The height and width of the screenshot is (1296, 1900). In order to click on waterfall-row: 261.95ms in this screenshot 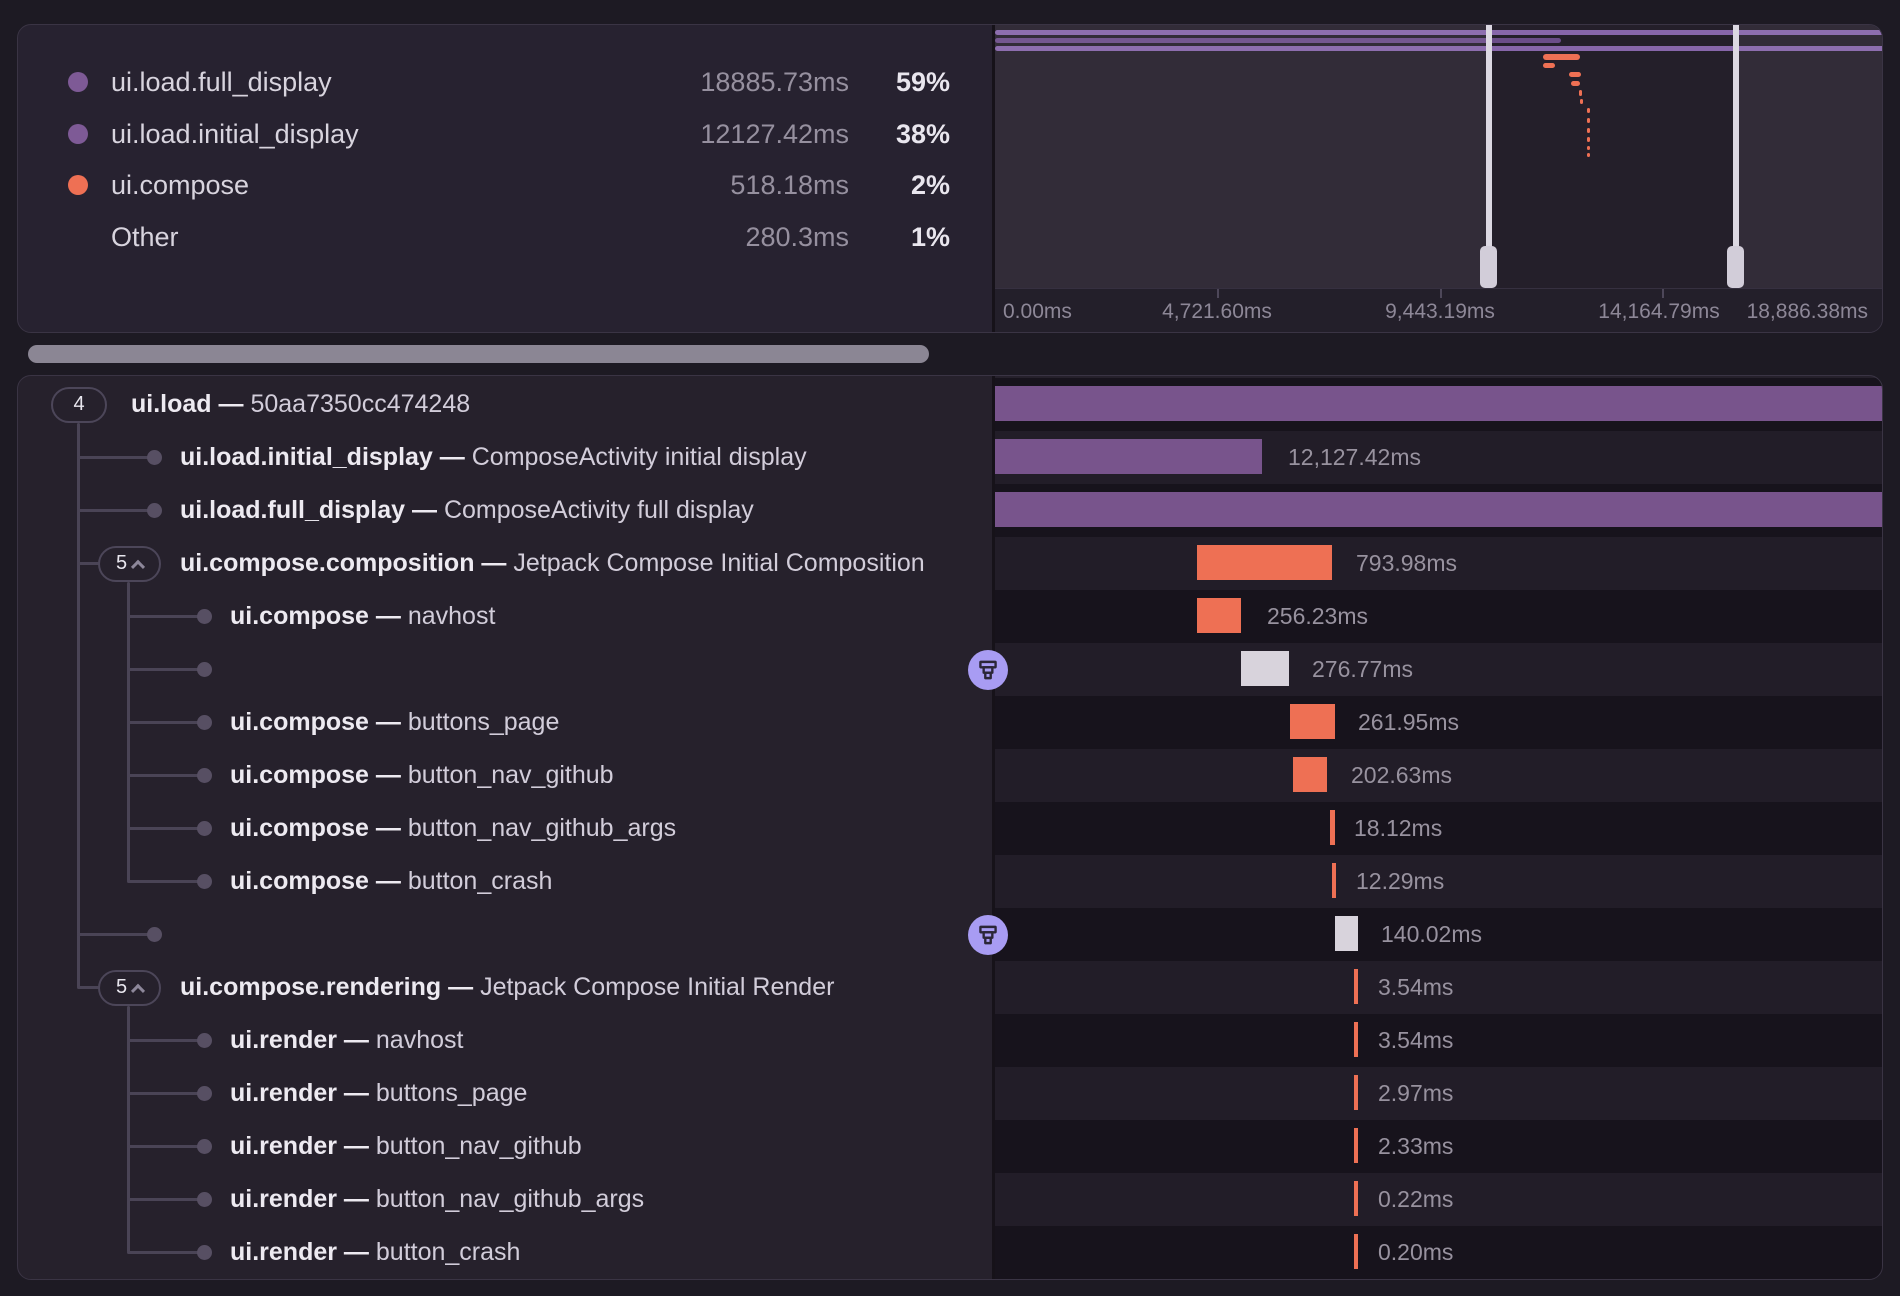, I will do `click(1438, 722)`.